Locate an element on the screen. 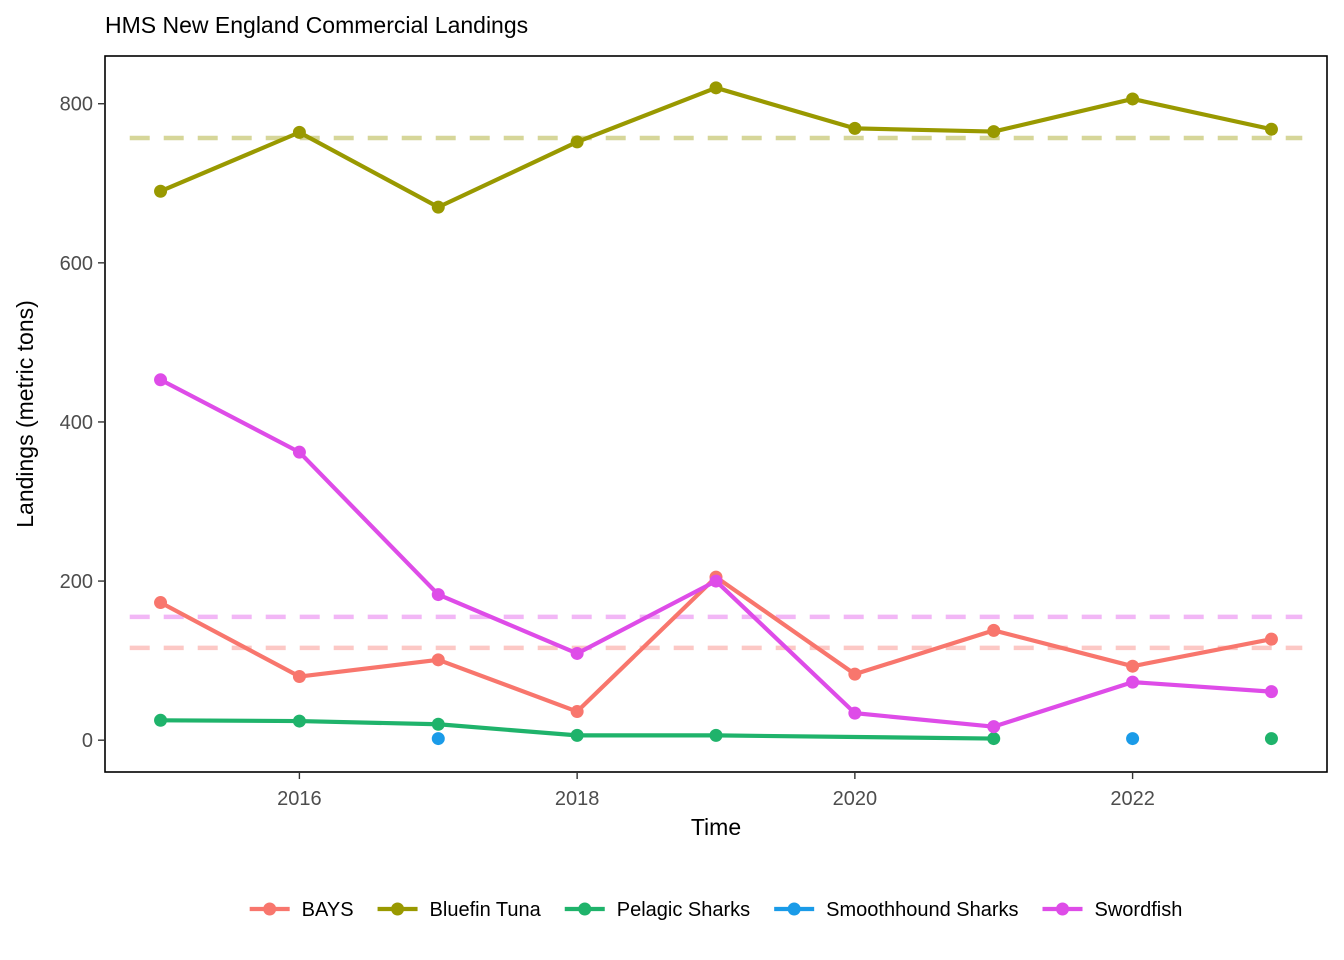  chart-title: HMS New England Commercial Landings is located at coordinates (316, 25).